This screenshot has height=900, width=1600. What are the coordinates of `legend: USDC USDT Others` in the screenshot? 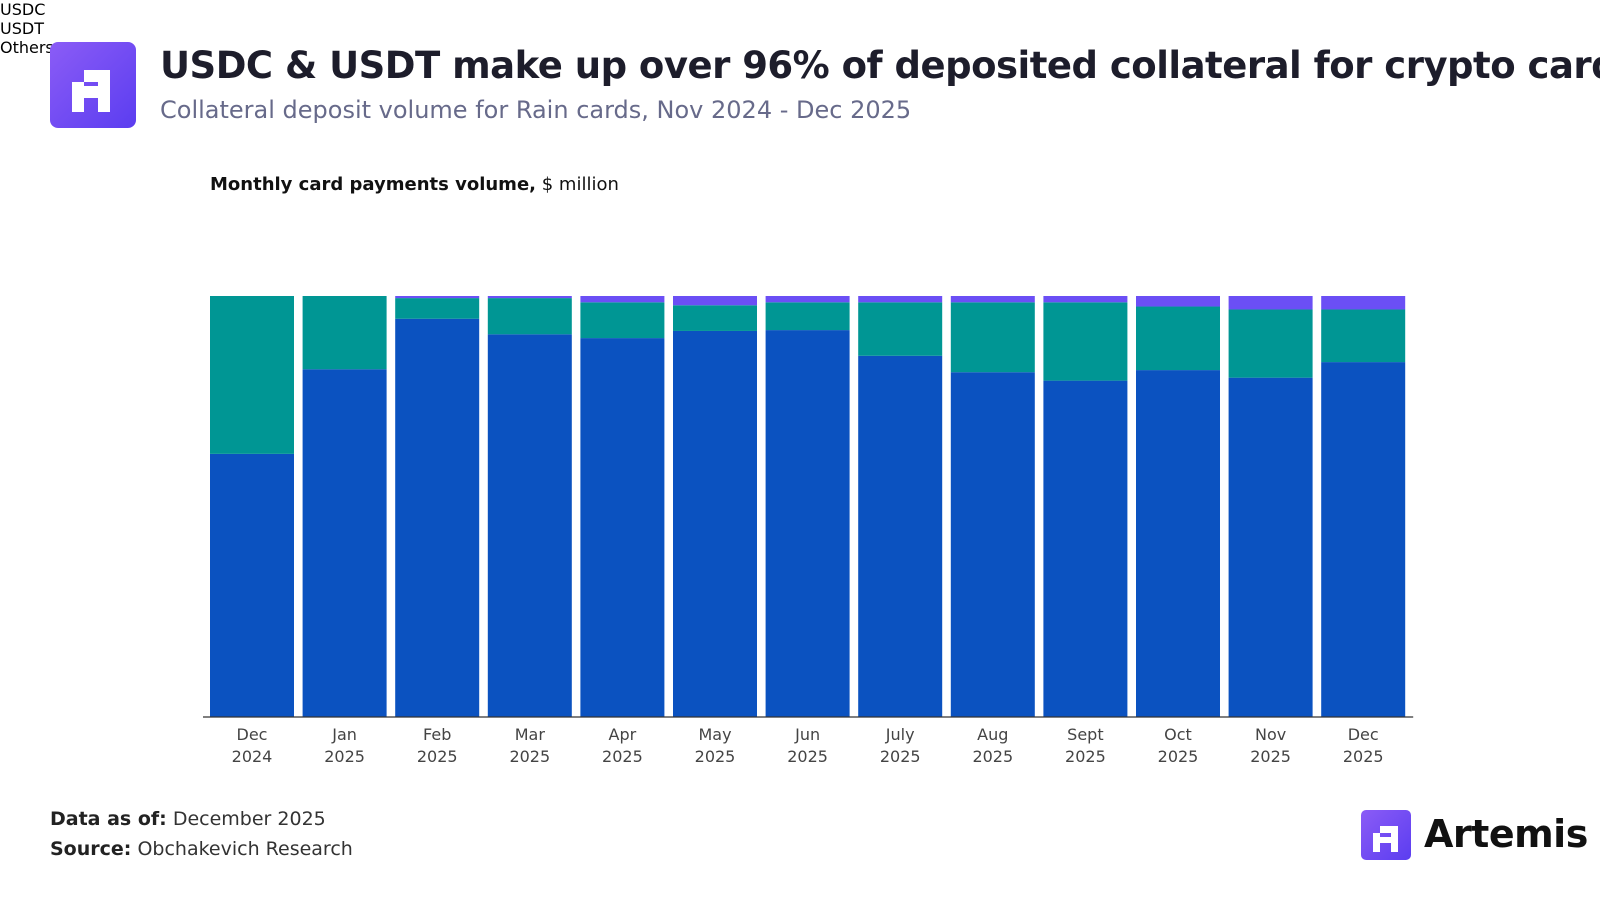 It's located at (800, 28).